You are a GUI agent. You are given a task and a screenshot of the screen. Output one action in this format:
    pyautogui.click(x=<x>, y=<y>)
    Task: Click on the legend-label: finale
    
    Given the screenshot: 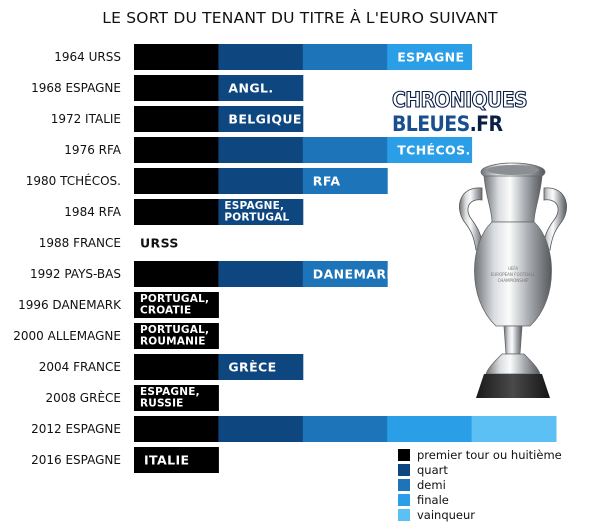 What is the action you would take?
    pyautogui.click(x=433, y=499)
    